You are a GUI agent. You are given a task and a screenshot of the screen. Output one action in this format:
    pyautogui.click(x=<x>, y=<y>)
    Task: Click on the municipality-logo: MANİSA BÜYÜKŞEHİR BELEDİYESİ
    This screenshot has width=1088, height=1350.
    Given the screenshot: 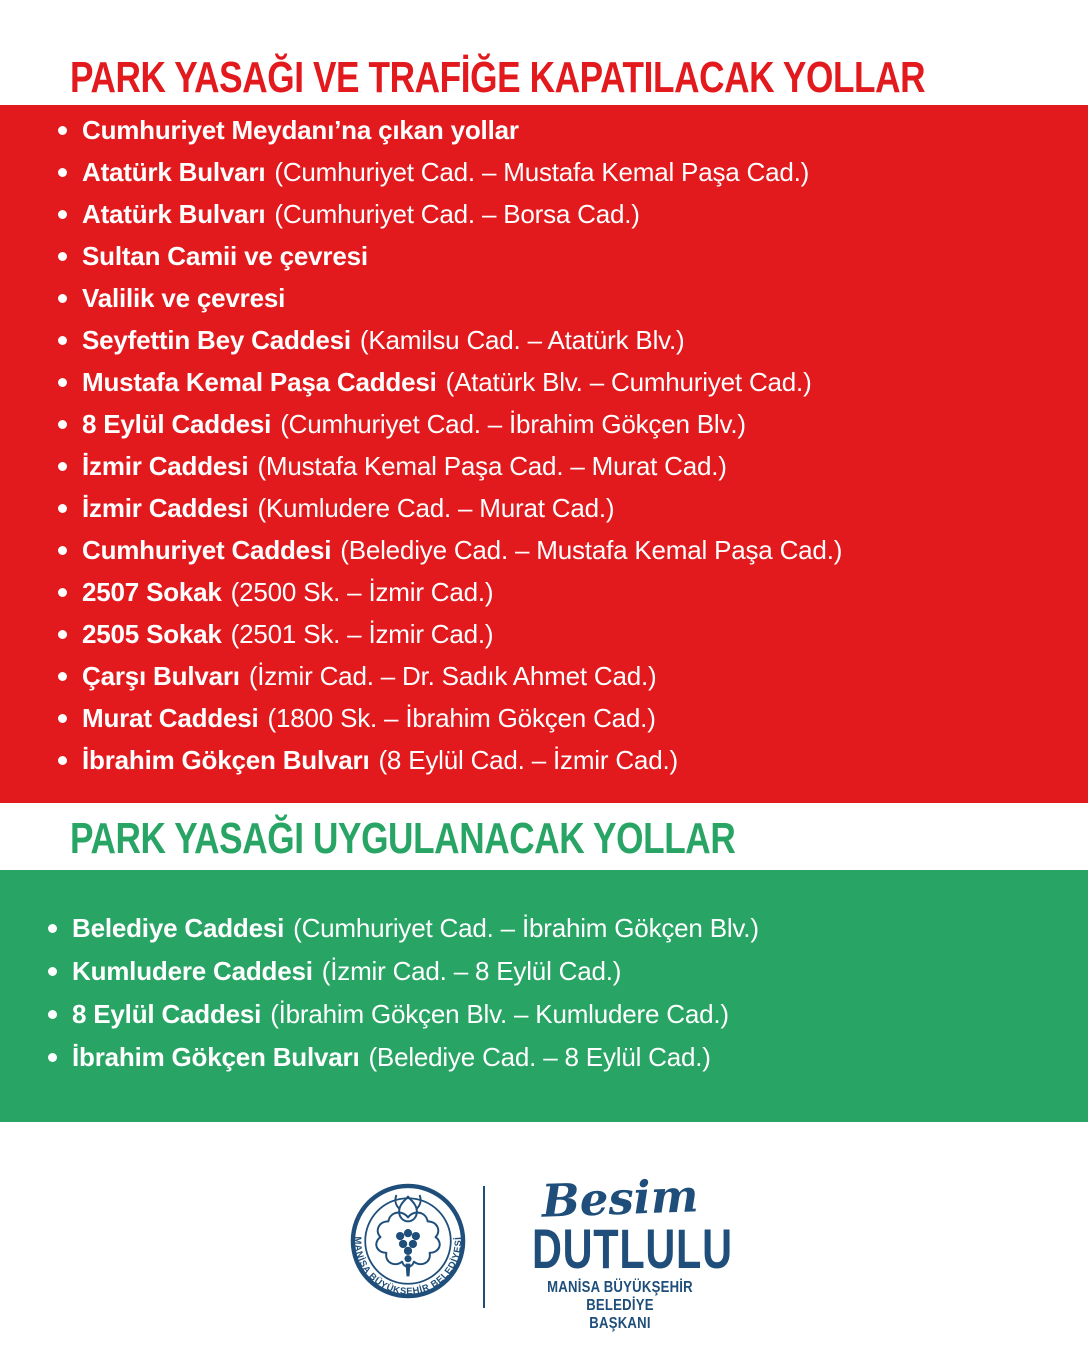 What is the action you would take?
    pyautogui.click(x=408, y=1241)
    